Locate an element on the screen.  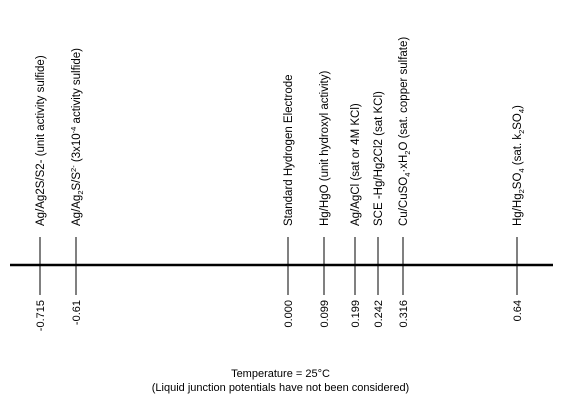
electrode-label-she: Standard Hydrogen Electrode is located at coordinates (289, 150).